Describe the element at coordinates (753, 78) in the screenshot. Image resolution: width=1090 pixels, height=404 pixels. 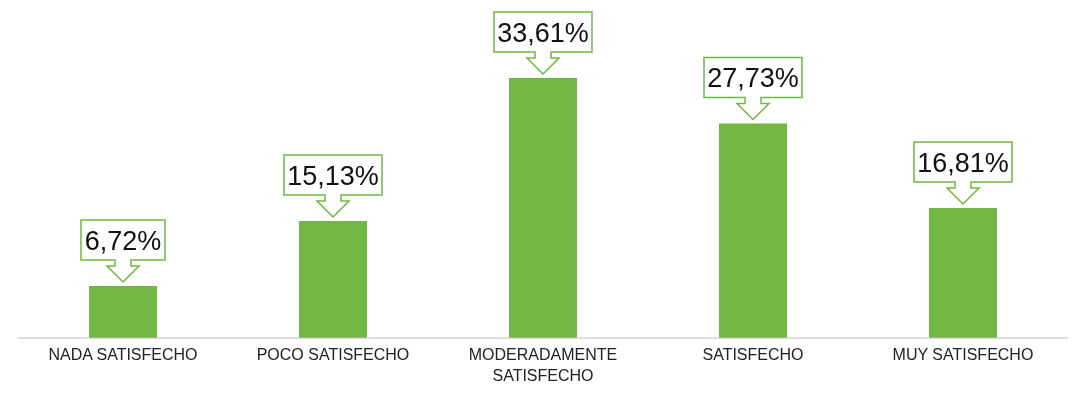
I see `data-label: 27,73%` at that location.